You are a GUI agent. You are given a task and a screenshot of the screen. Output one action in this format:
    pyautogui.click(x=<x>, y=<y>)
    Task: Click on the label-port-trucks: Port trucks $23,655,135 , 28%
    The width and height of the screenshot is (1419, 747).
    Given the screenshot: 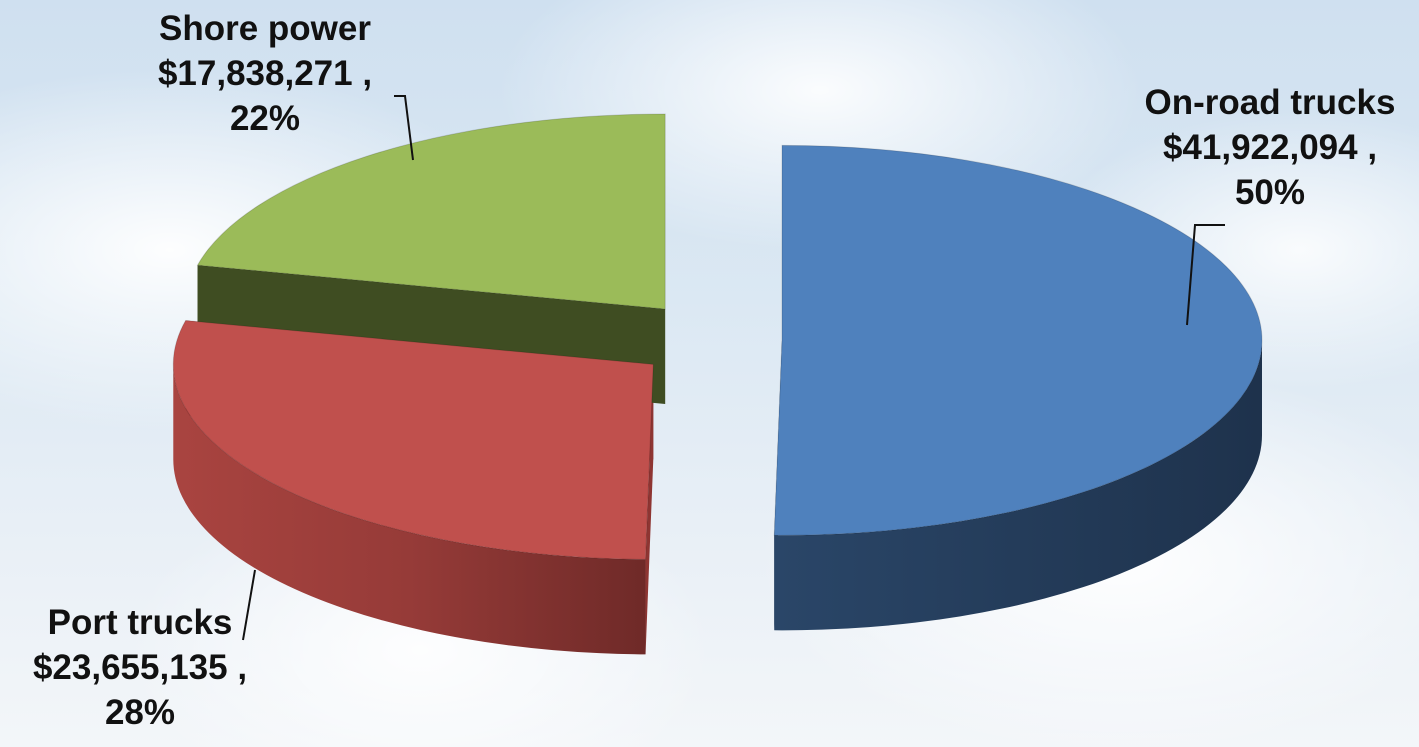 What is the action you would take?
    pyautogui.click(x=140, y=667)
    